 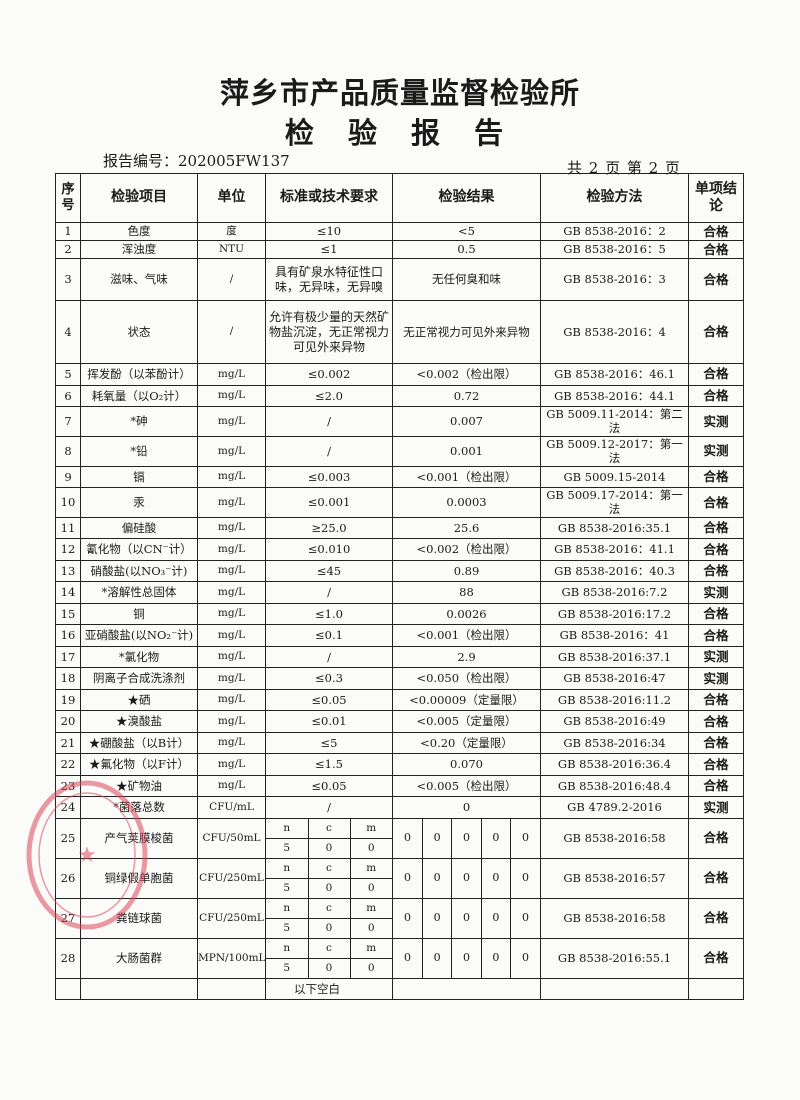 I want to click on unit: CFU/mL, so click(x=231, y=807).